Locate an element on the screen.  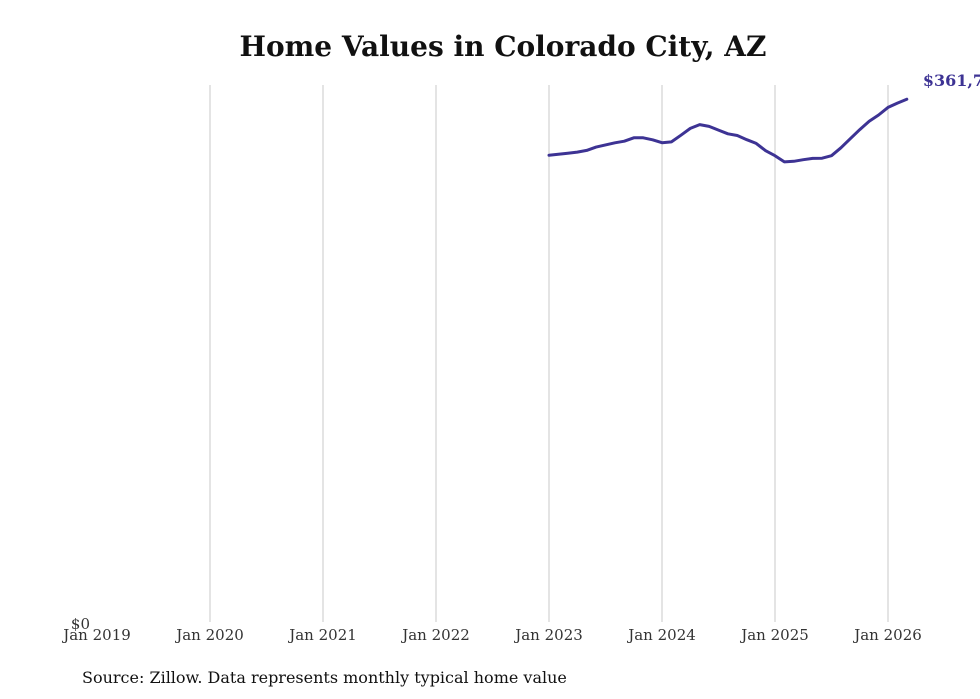
x-tick-label: Jan 2026 is located at coordinates (887, 635).